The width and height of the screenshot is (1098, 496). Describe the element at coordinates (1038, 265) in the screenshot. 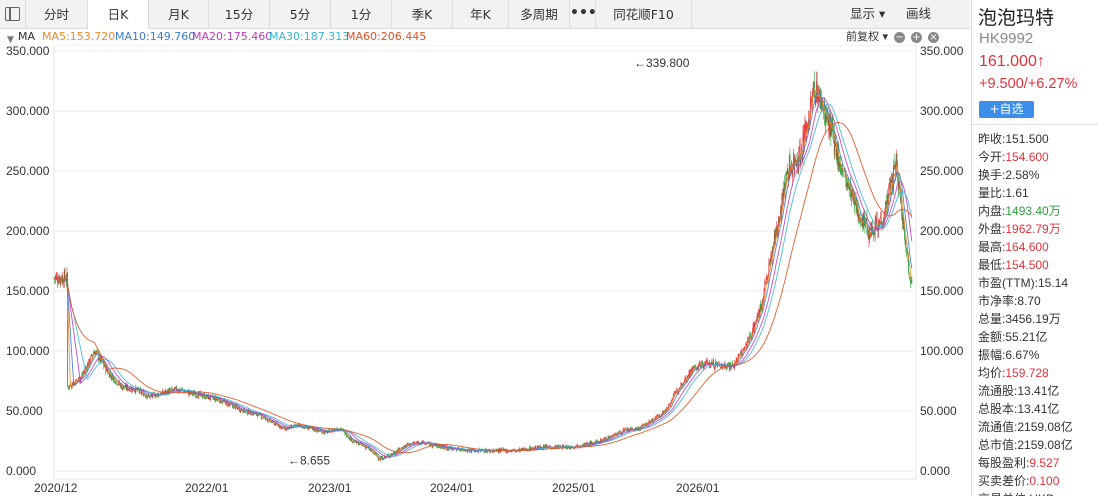

I see `stat-row: 最低:154.500` at that location.